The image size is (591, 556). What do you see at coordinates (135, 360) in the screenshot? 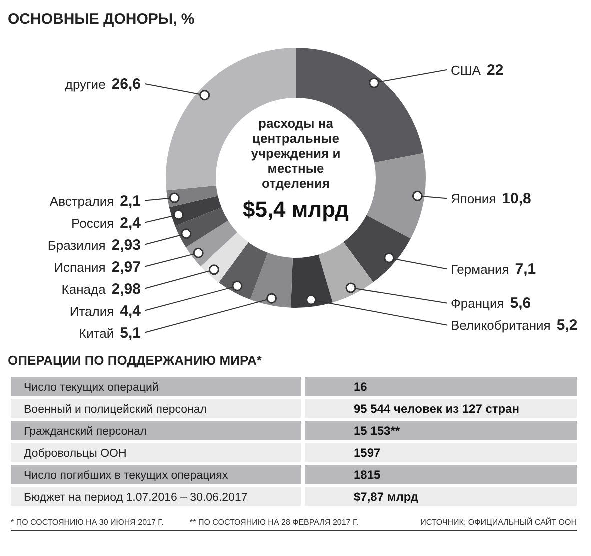
I see `text: ОПЕРАЦИИ ПО ПОДДЕРЖАНИЮ МИРА*` at bounding box center [135, 360].